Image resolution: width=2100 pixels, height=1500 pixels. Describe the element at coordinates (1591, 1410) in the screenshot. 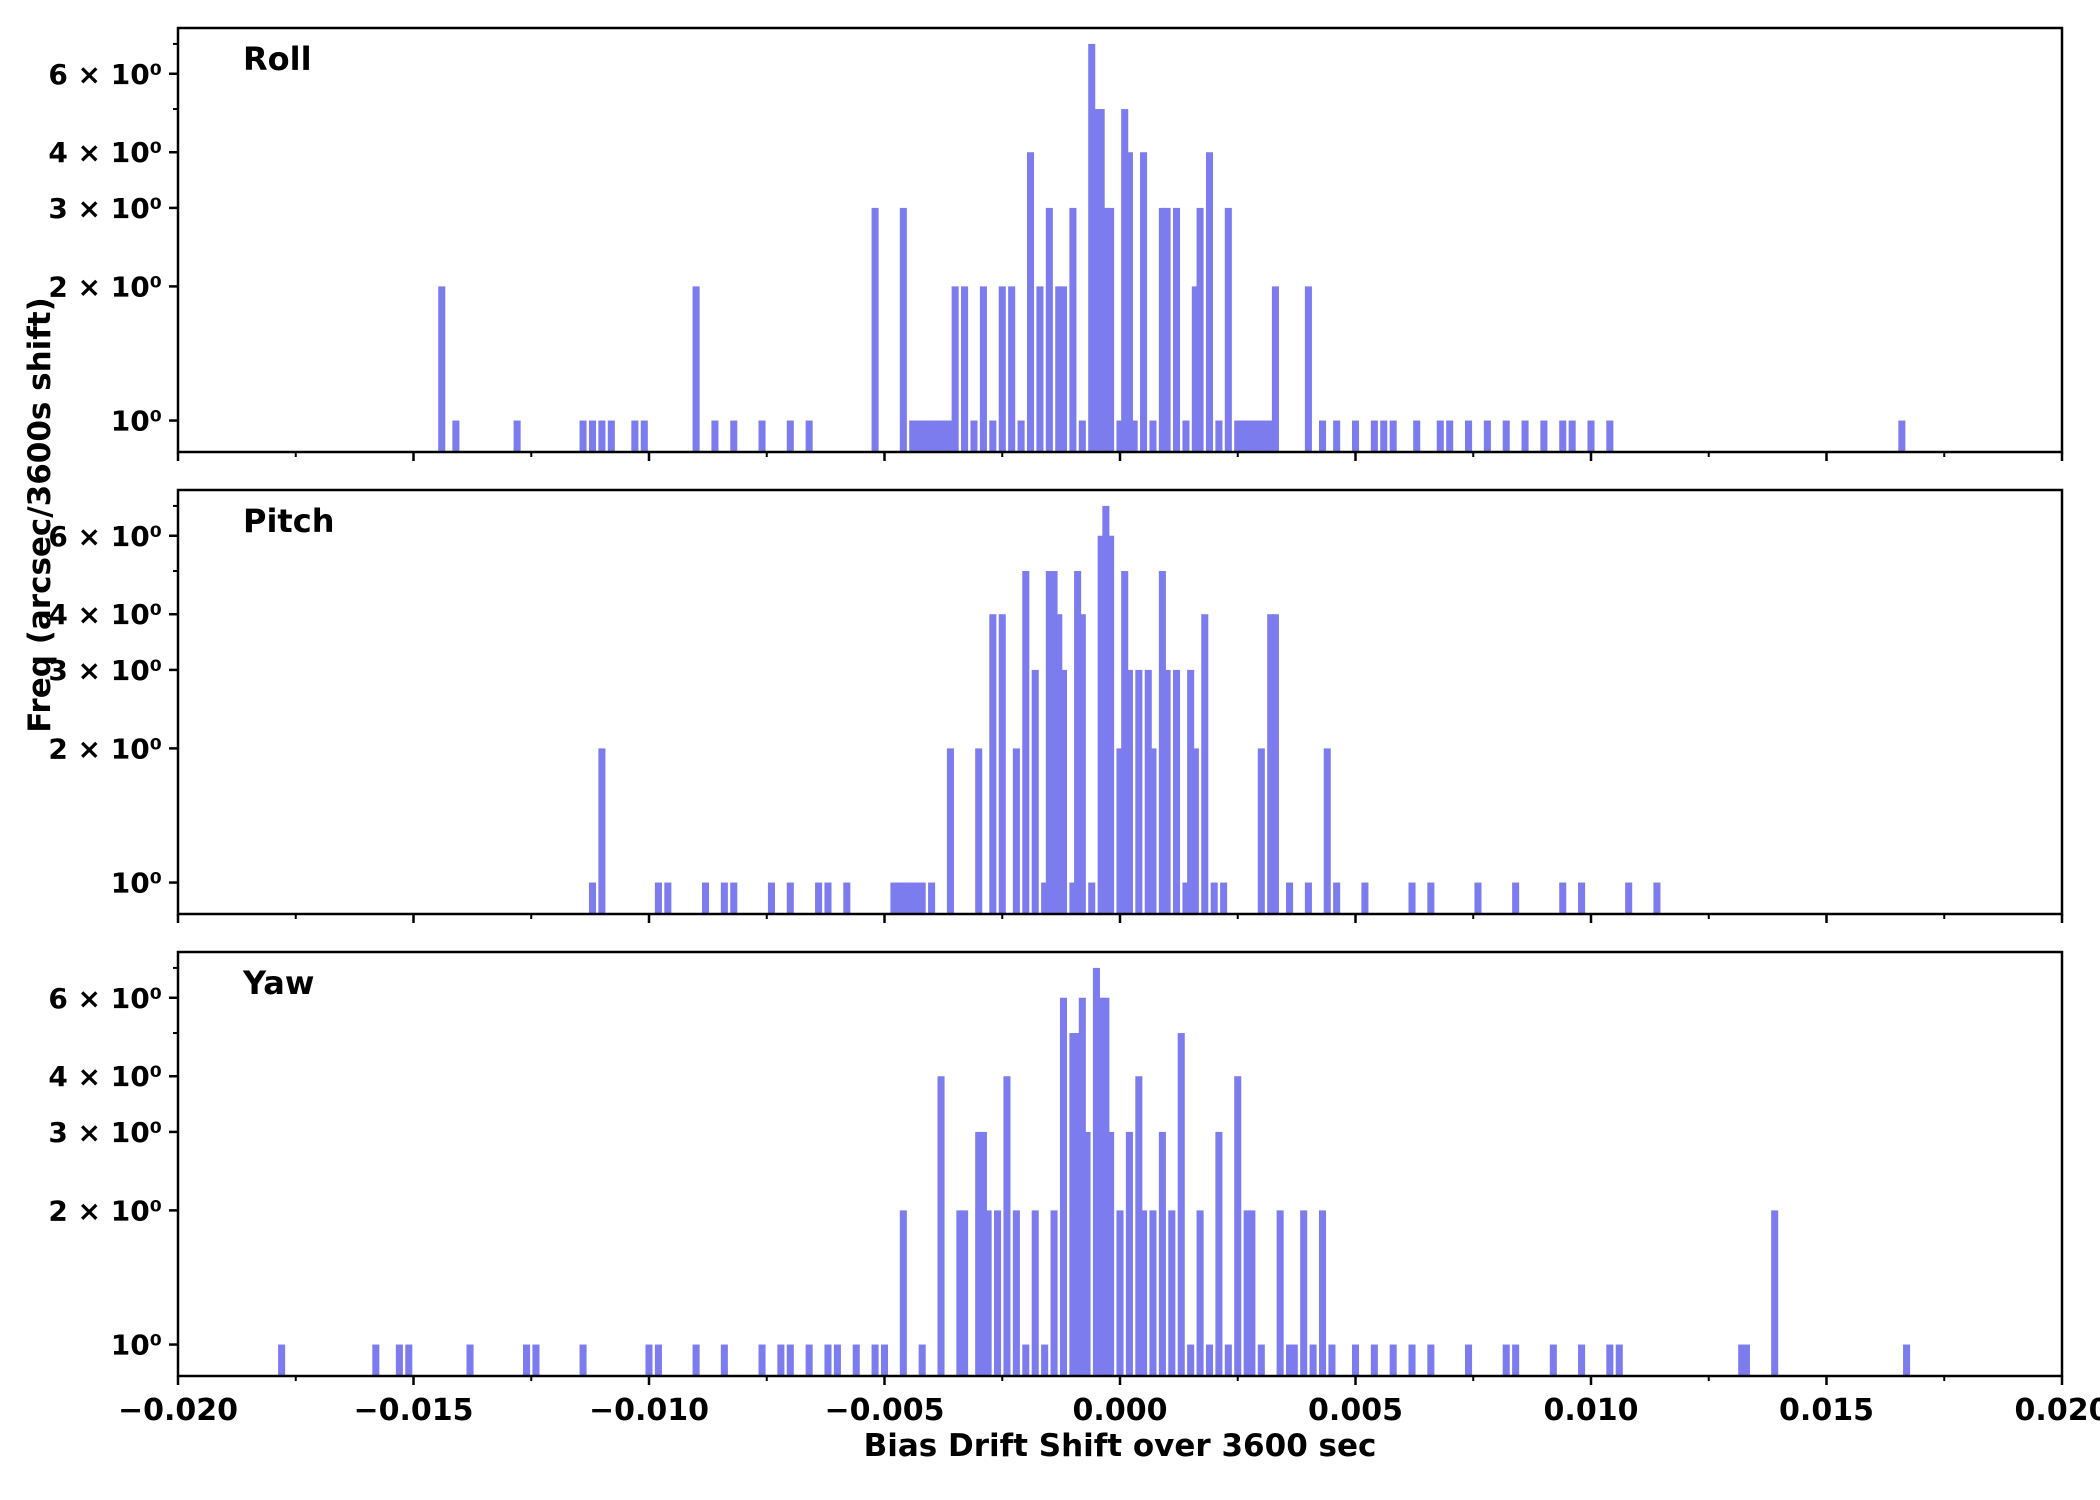

I see `x-tick-label: 0.010` at that location.